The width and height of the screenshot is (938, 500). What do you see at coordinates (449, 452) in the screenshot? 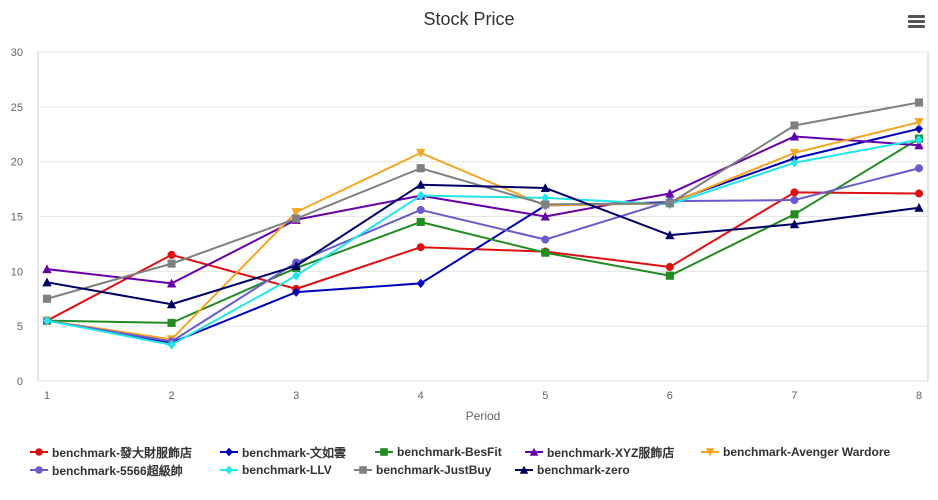
I see `legend-label: benchmark-BesFit` at bounding box center [449, 452].